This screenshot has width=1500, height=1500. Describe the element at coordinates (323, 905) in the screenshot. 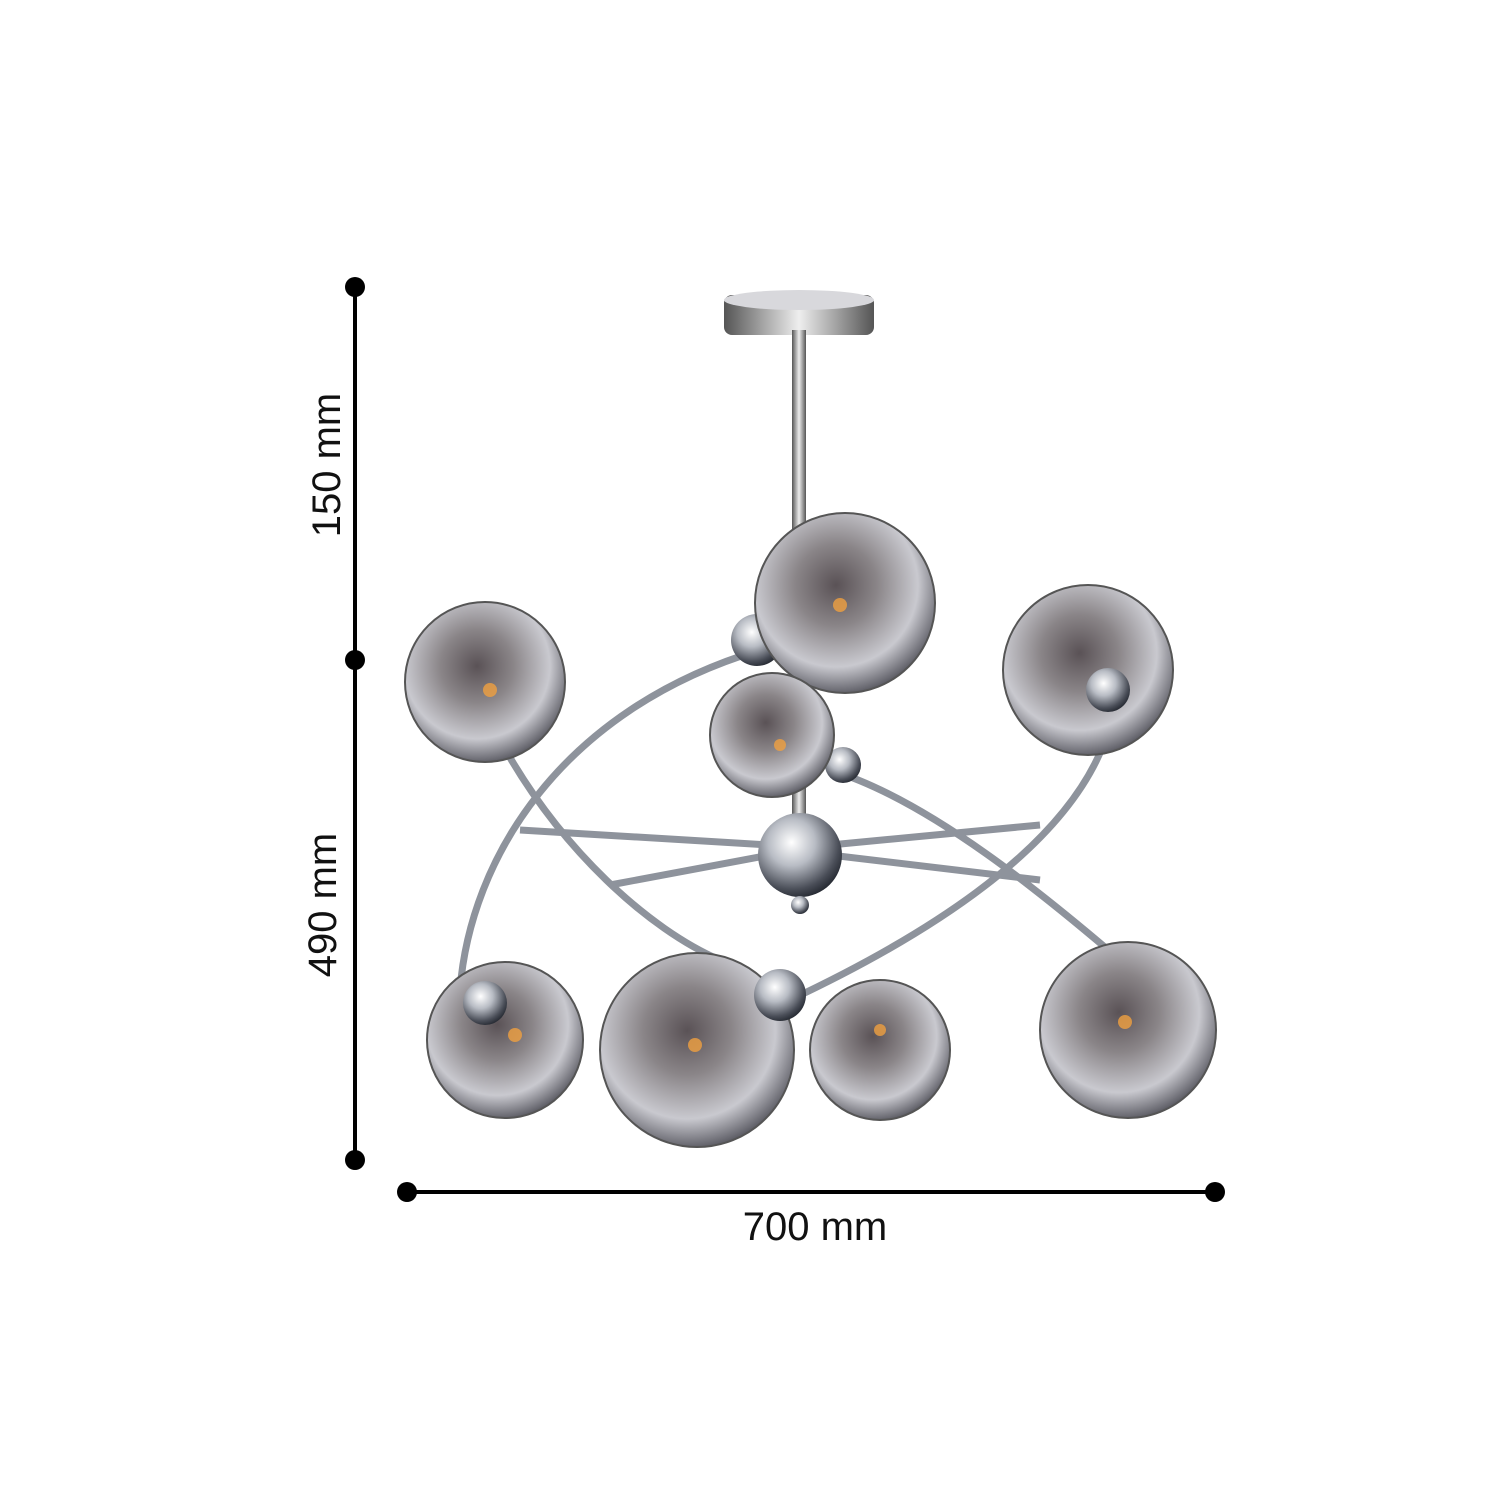

I see `body-height-label: 490 mm` at that location.